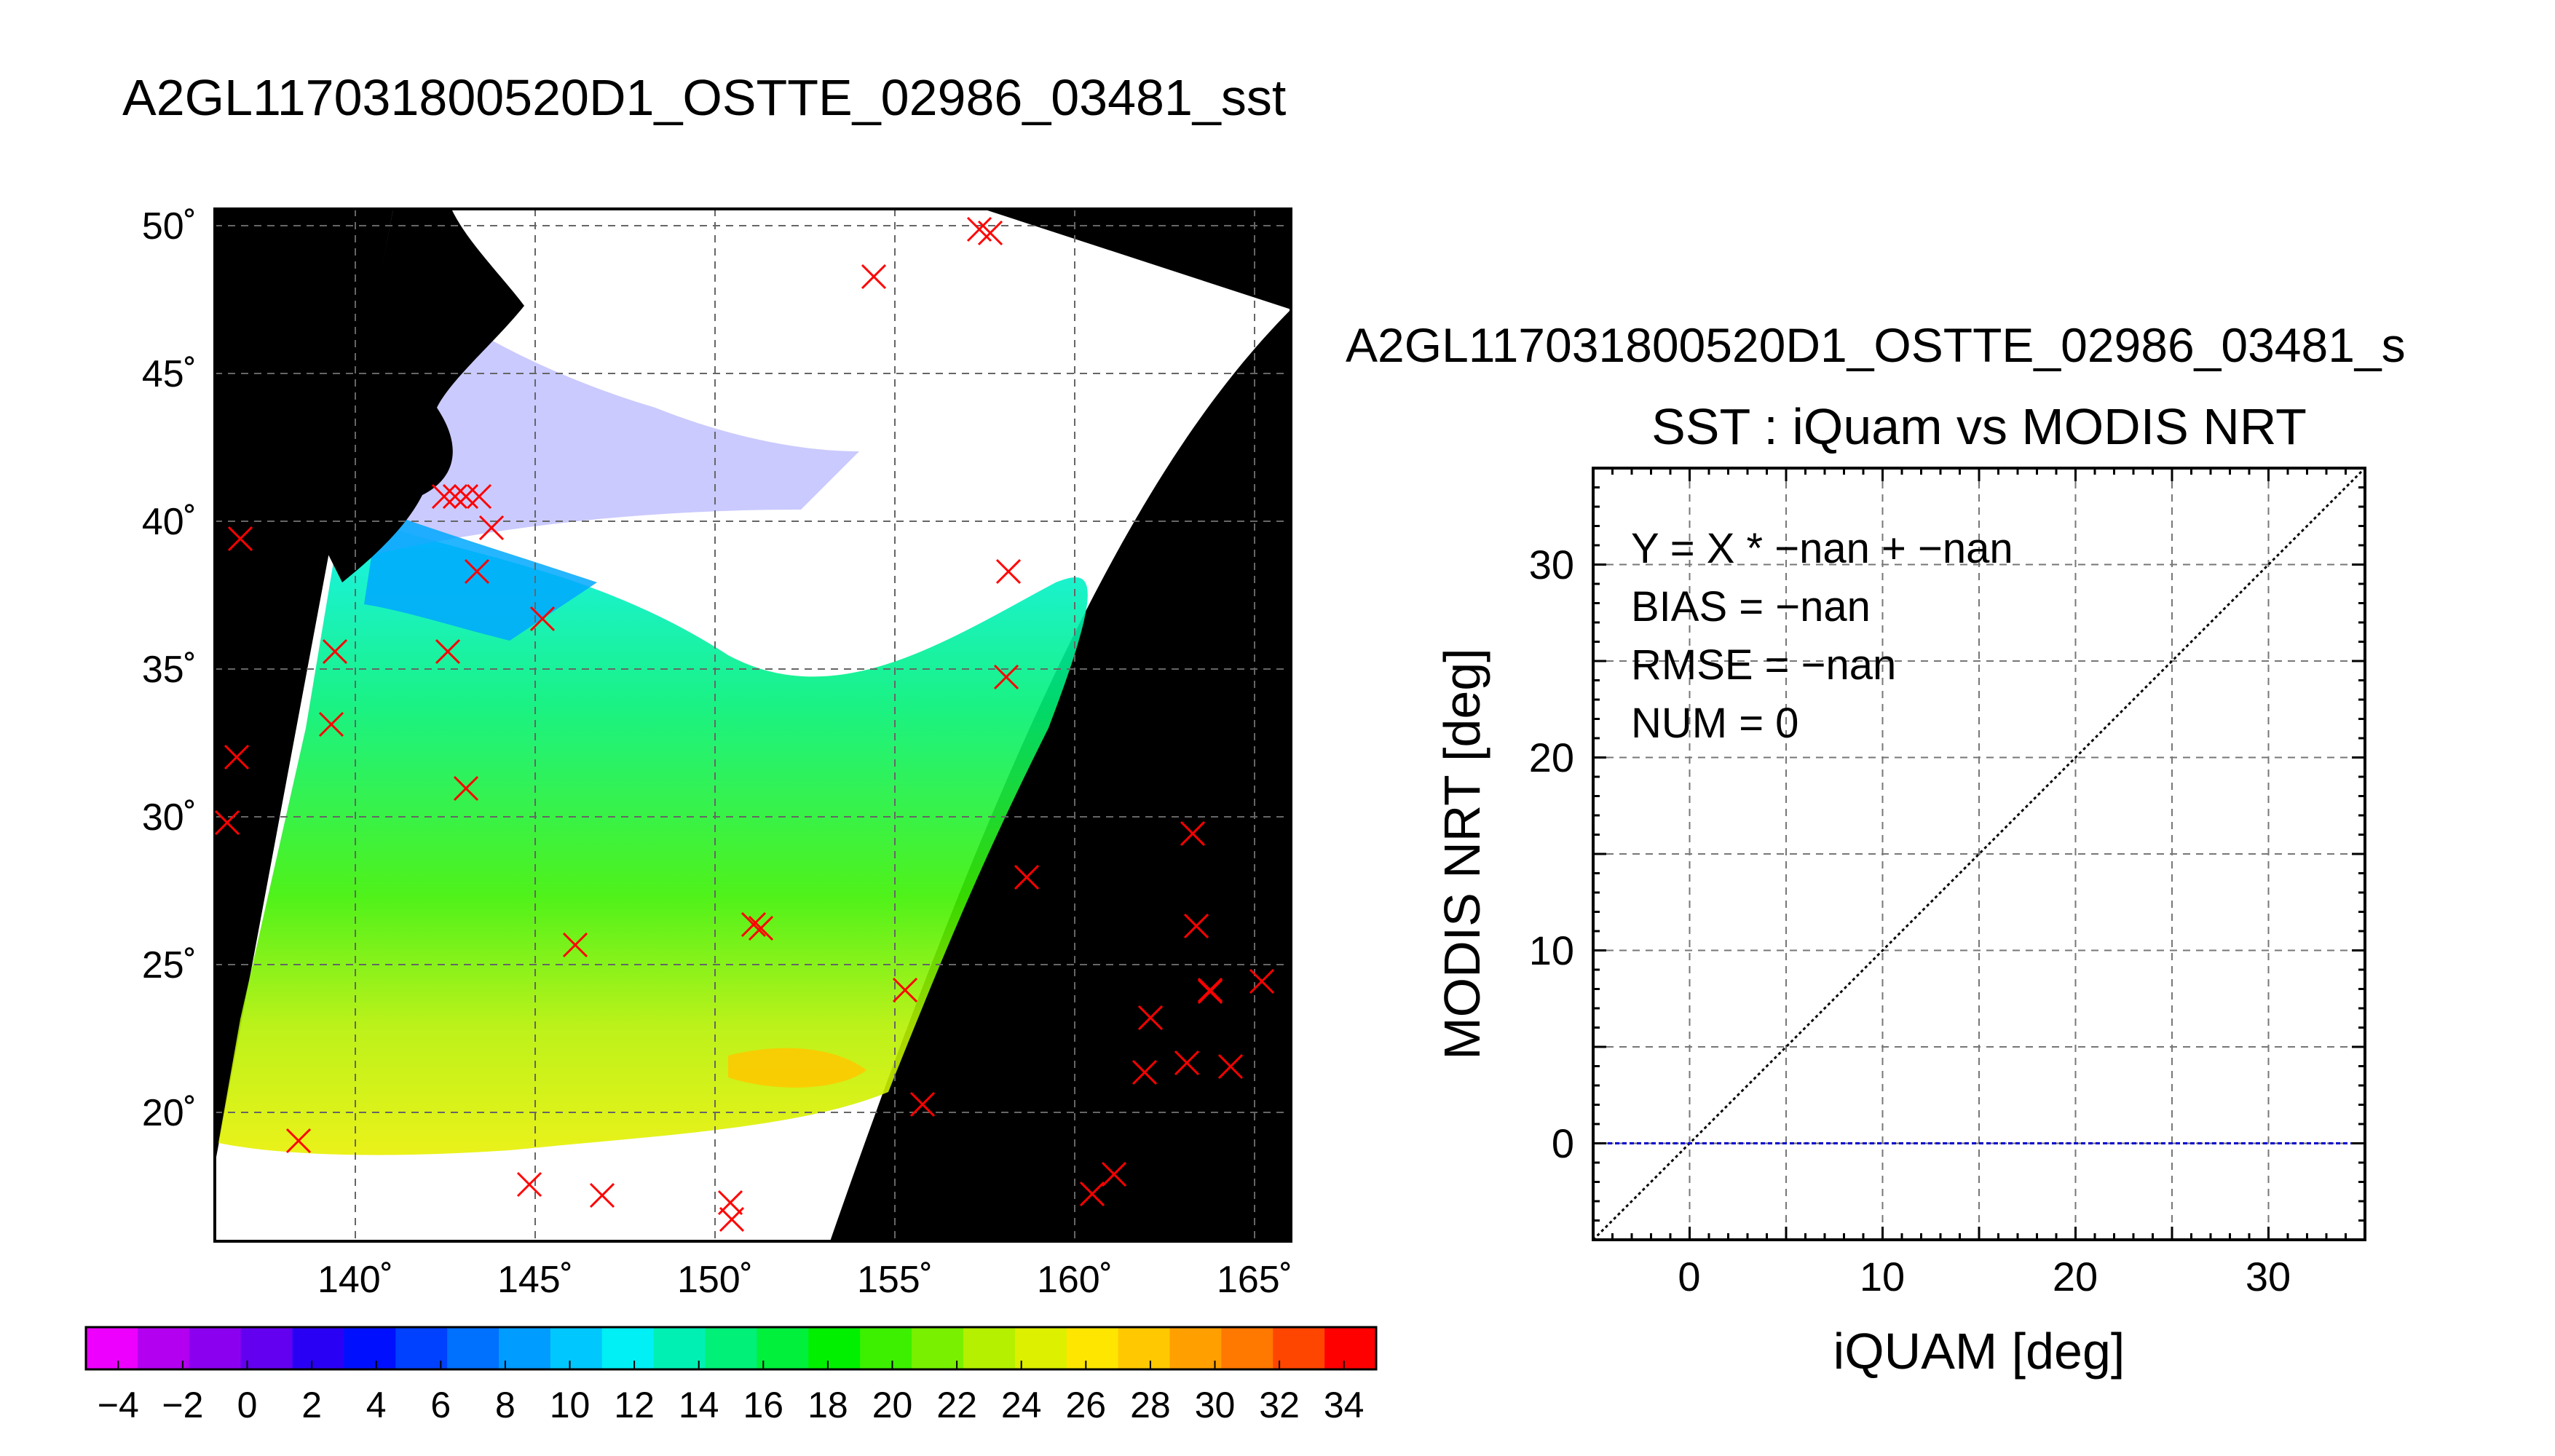 Image resolution: width=2555 pixels, height=1456 pixels. What do you see at coordinates (1254, 1280) in the screenshot?
I see `lon-tick-label: 165˚` at bounding box center [1254, 1280].